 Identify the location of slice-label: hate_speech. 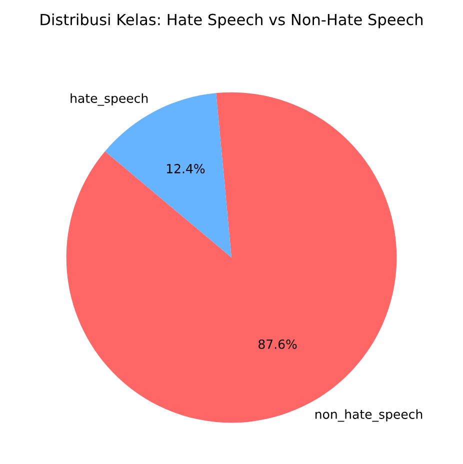
(109, 99).